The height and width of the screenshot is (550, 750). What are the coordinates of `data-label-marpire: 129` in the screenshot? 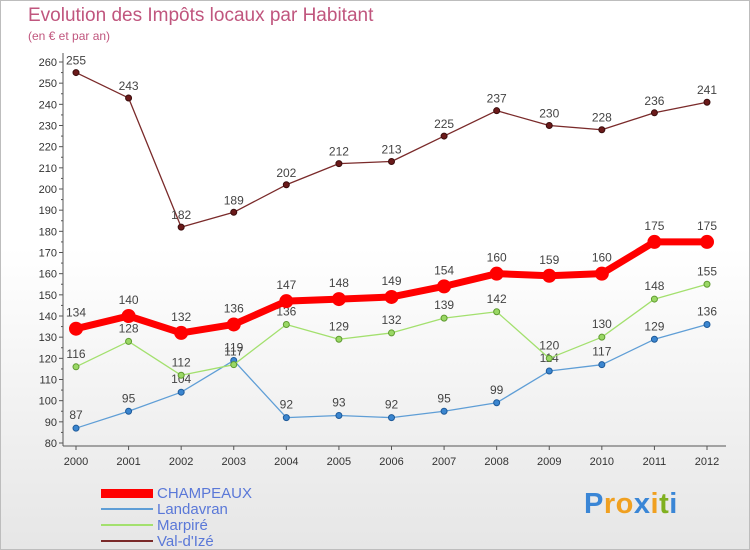 It's located at (339, 326).